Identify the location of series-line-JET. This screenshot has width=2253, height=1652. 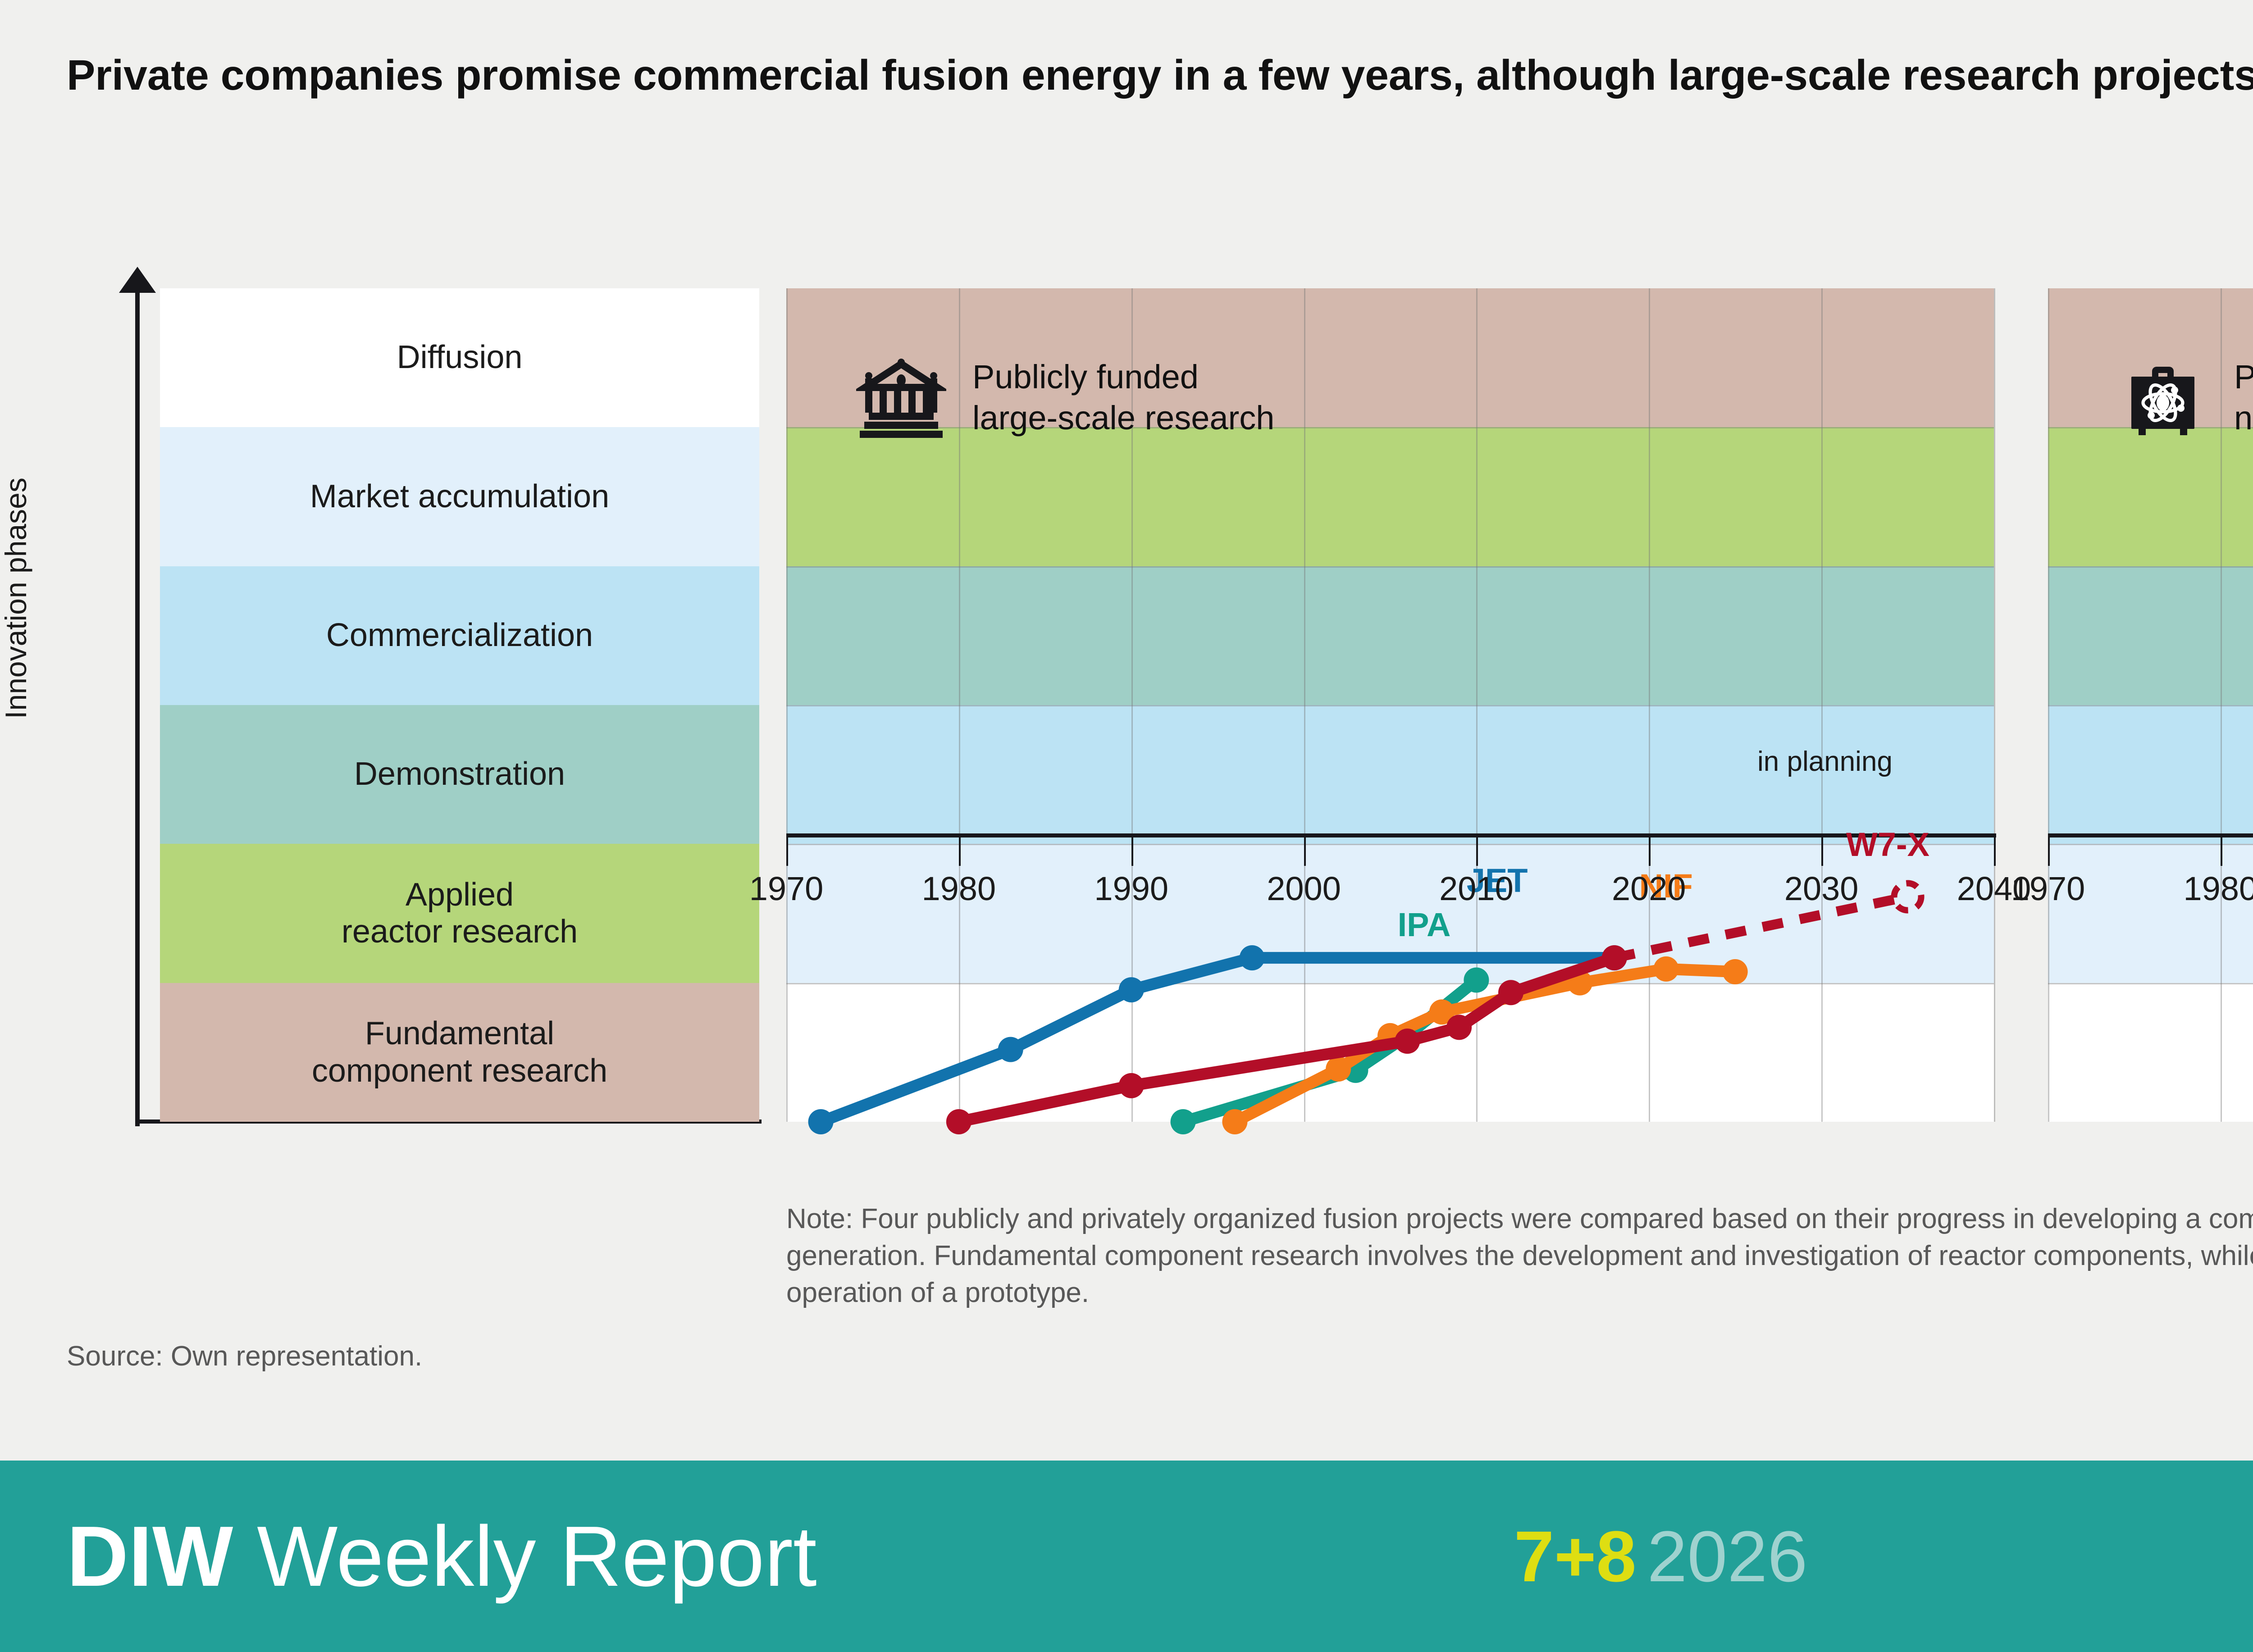
(1217, 1040).